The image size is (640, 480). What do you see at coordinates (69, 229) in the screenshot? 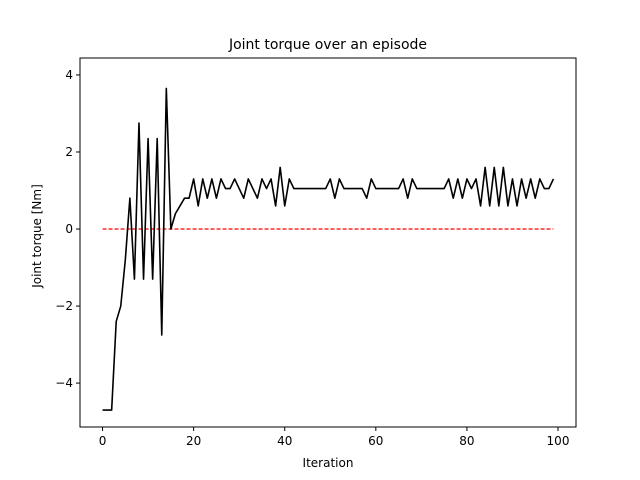
I see `y-tick-label: 0` at bounding box center [69, 229].